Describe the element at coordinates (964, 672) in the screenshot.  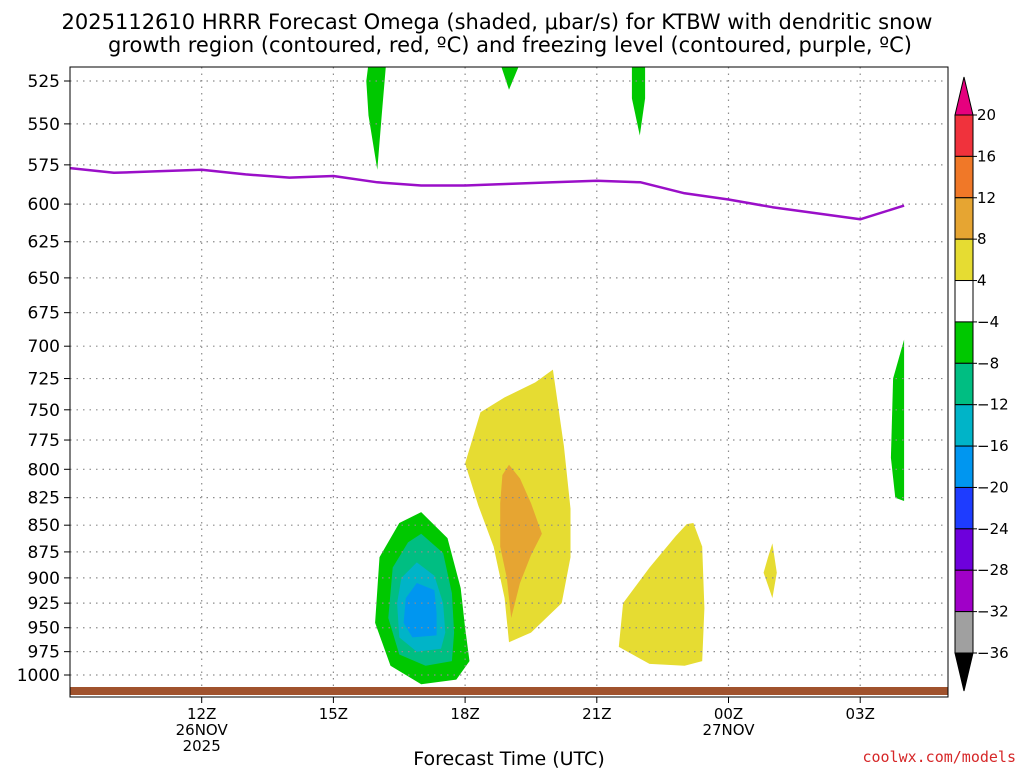
I see `colorbar-arrow-bottom` at that location.